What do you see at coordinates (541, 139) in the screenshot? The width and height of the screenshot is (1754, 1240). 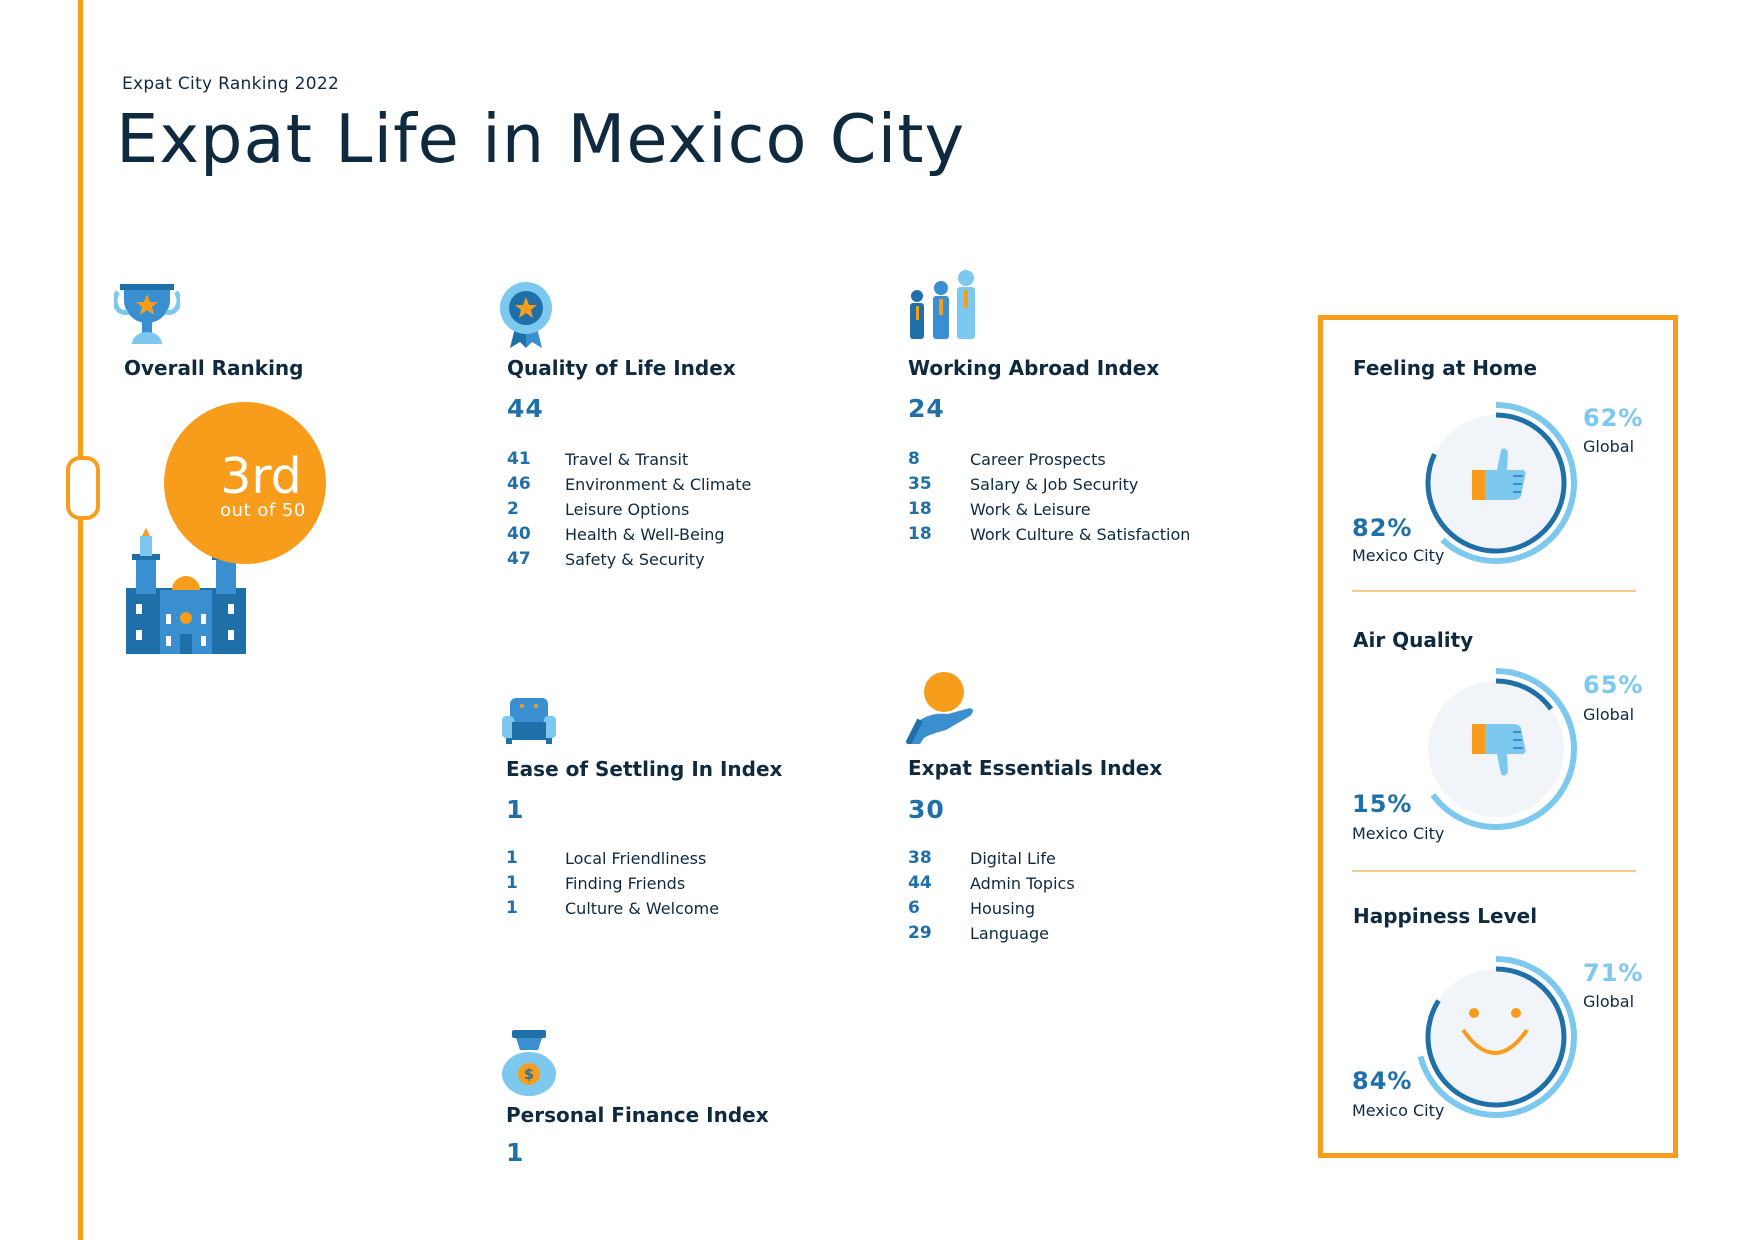 I see `page-title: Expat Life in Mexico City` at bounding box center [541, 139].